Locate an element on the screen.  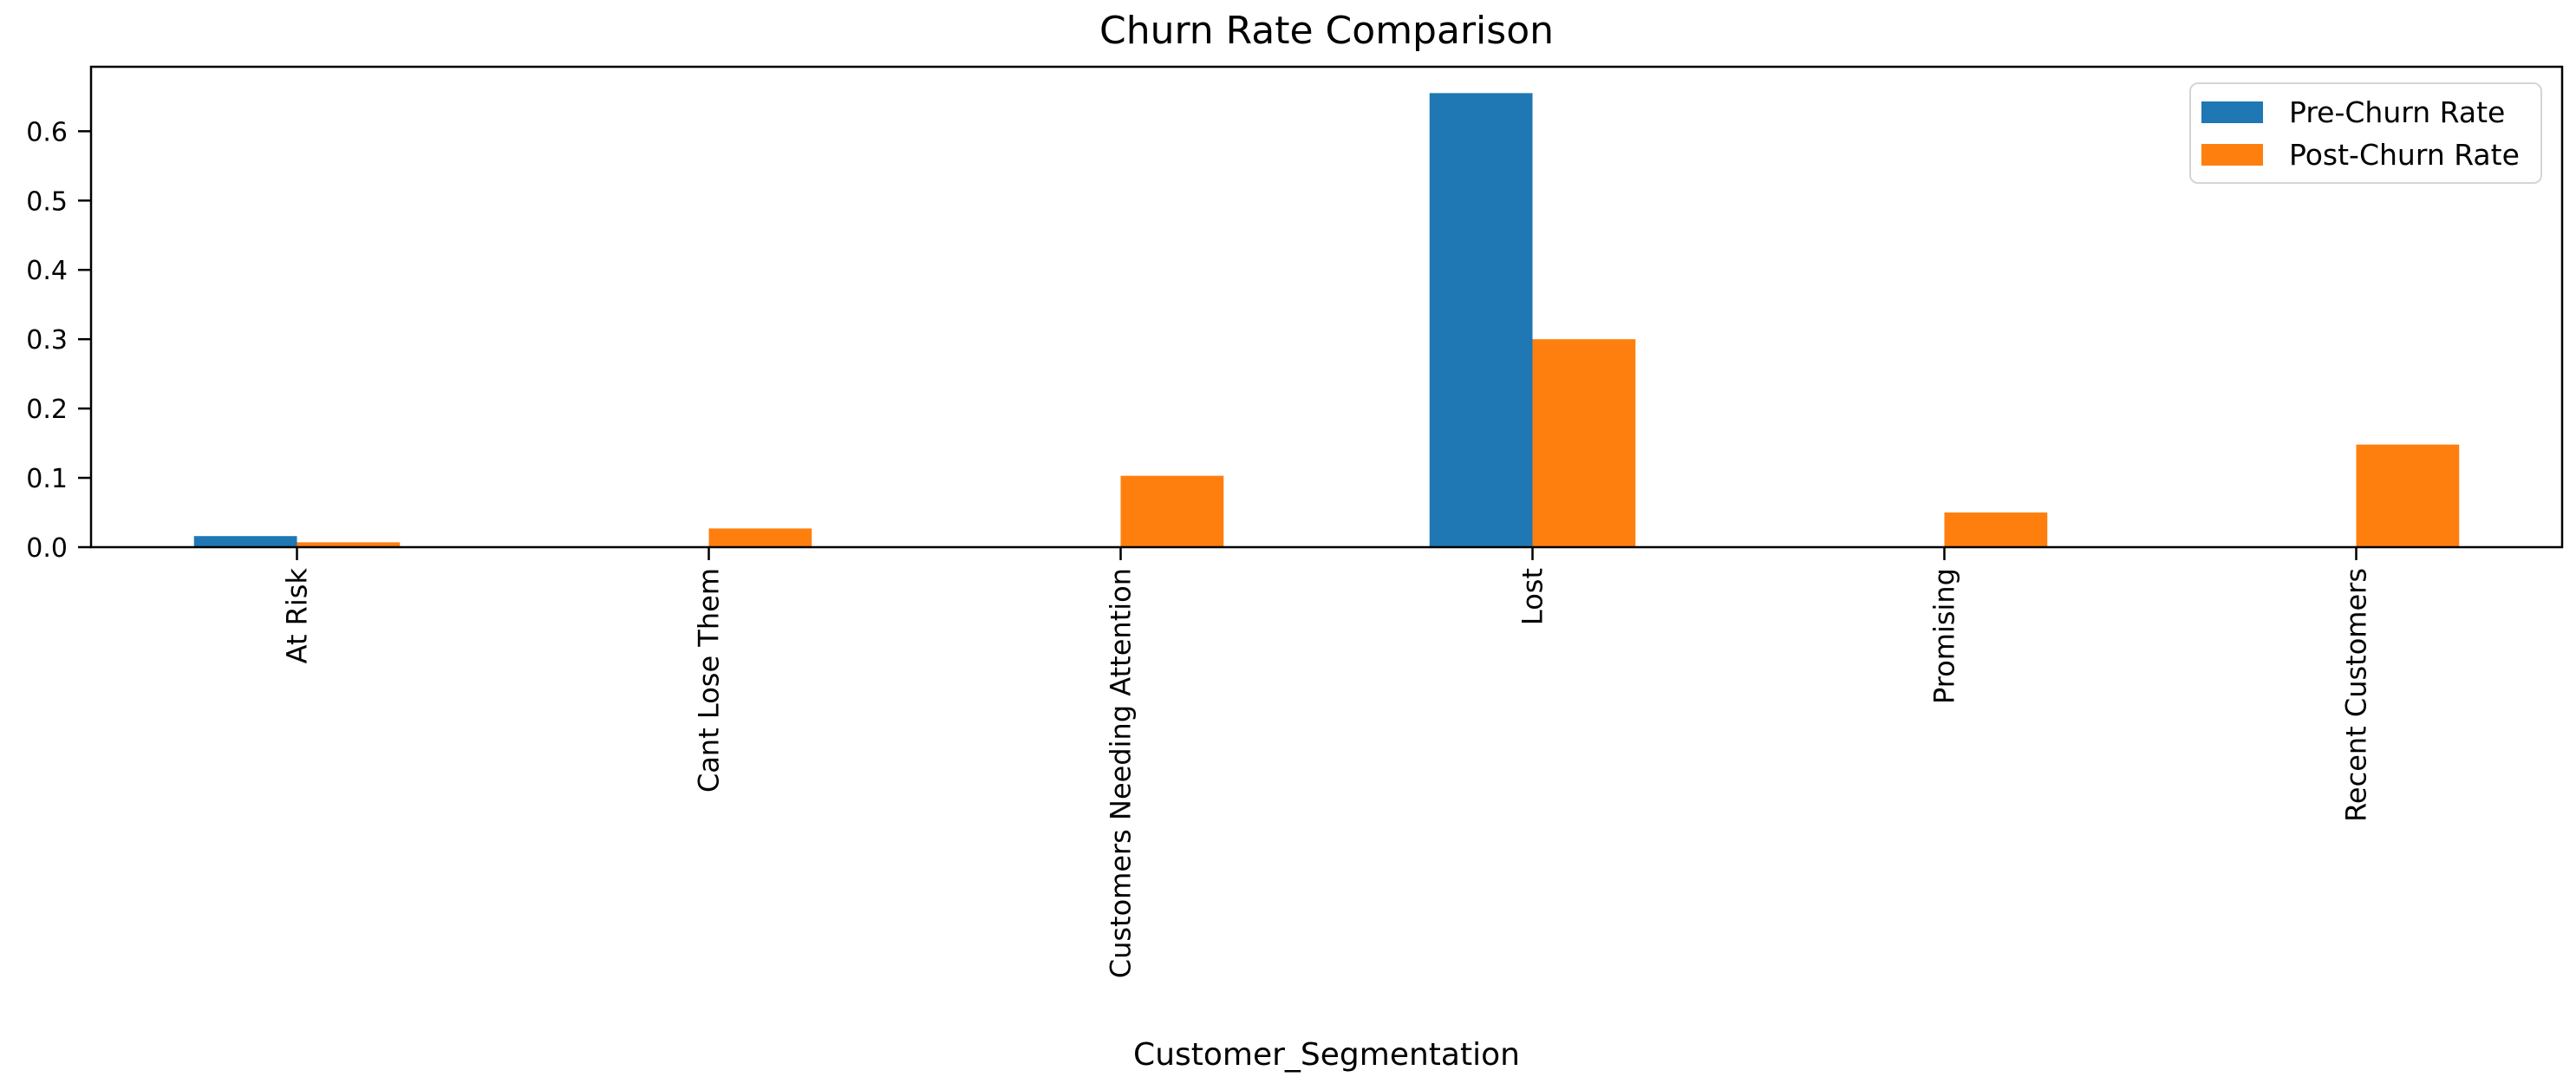
bar-post-churn-rate-lost is located at coordinates (1584, 443).